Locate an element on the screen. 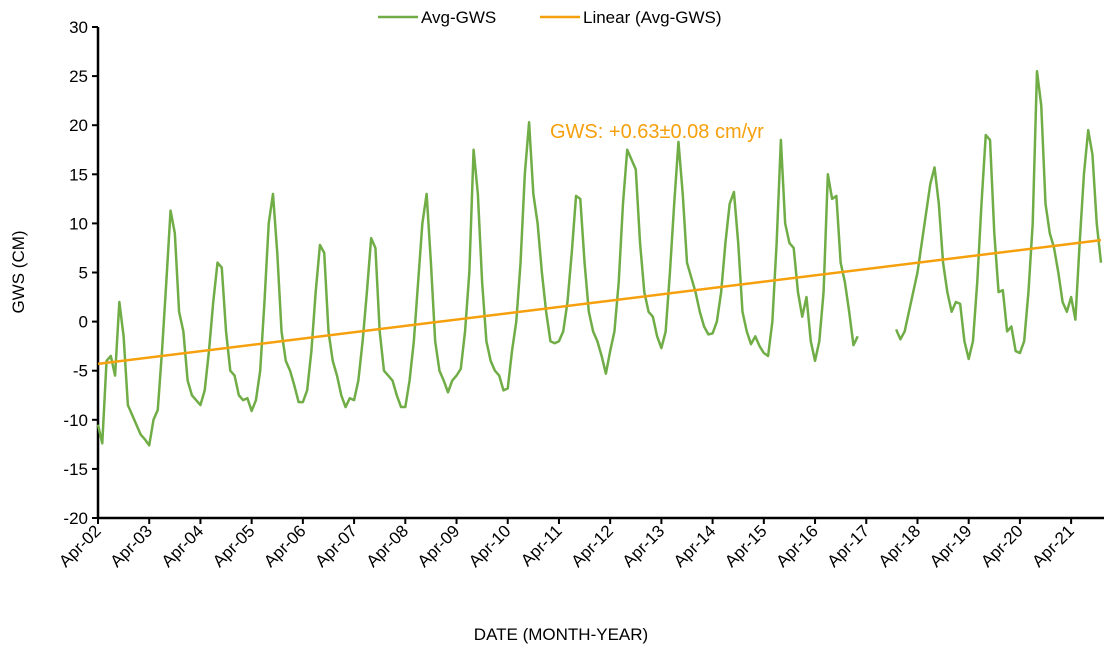  y-tick-label: 10 is located at coordinates (78, 223).